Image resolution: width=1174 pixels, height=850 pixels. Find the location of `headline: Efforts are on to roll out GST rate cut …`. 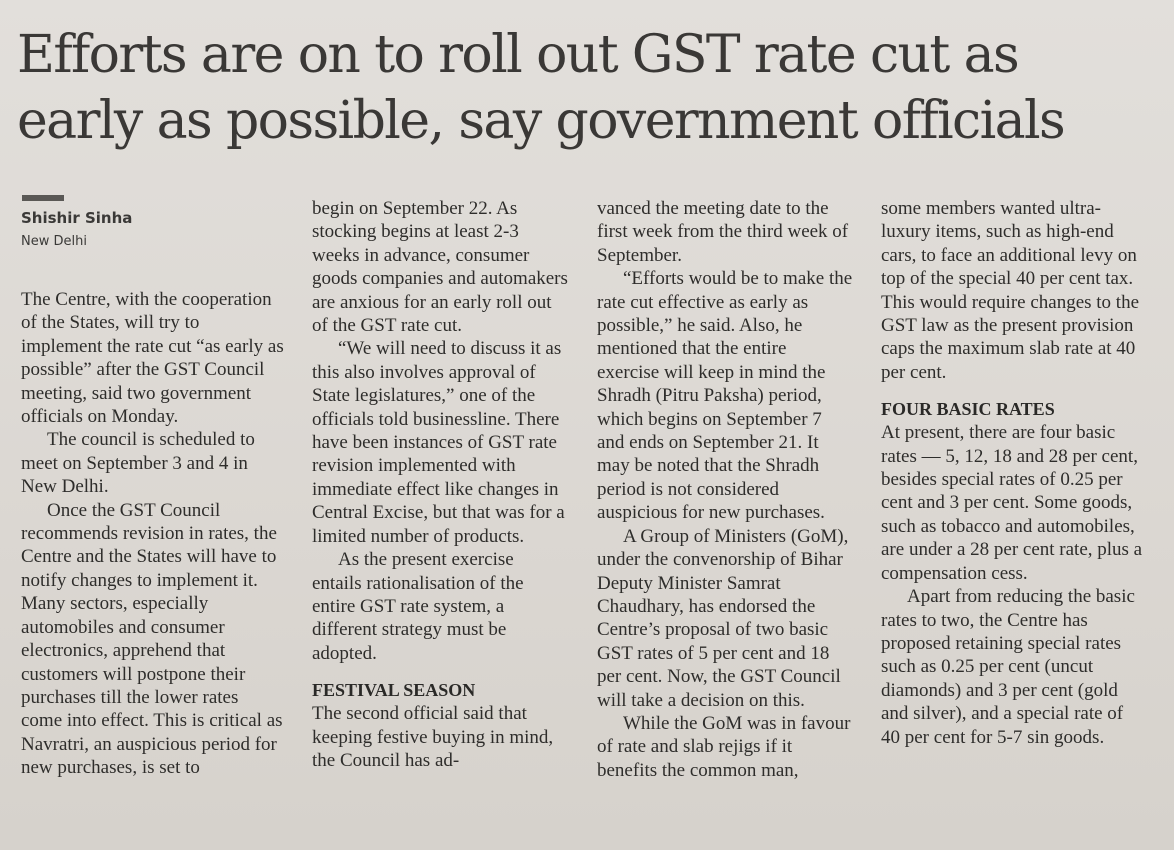

headline: Efforts are on to roll out GST rate cut … is located at coordinates (541, 88).